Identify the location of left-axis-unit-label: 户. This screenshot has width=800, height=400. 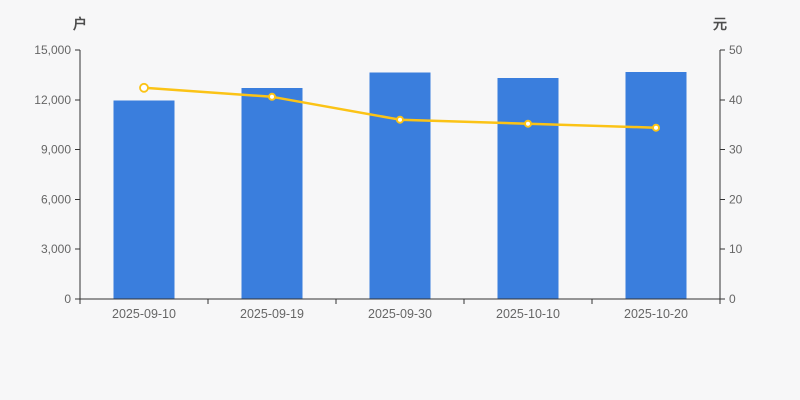
(80, 24).